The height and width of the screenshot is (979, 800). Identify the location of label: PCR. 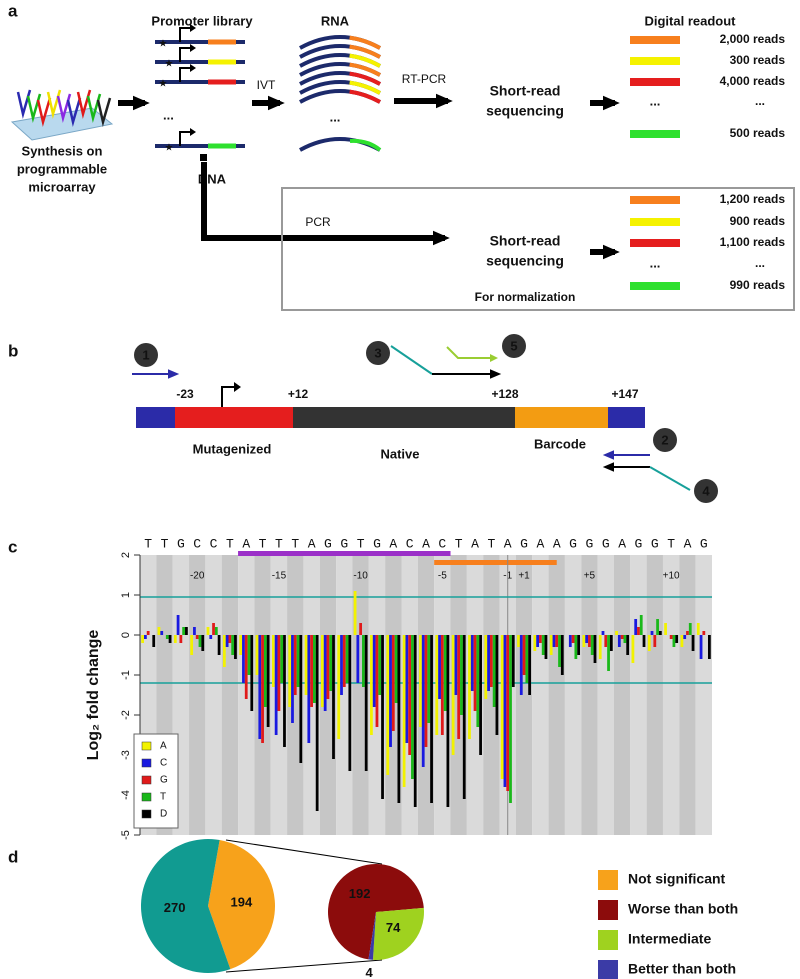
(318, 222).